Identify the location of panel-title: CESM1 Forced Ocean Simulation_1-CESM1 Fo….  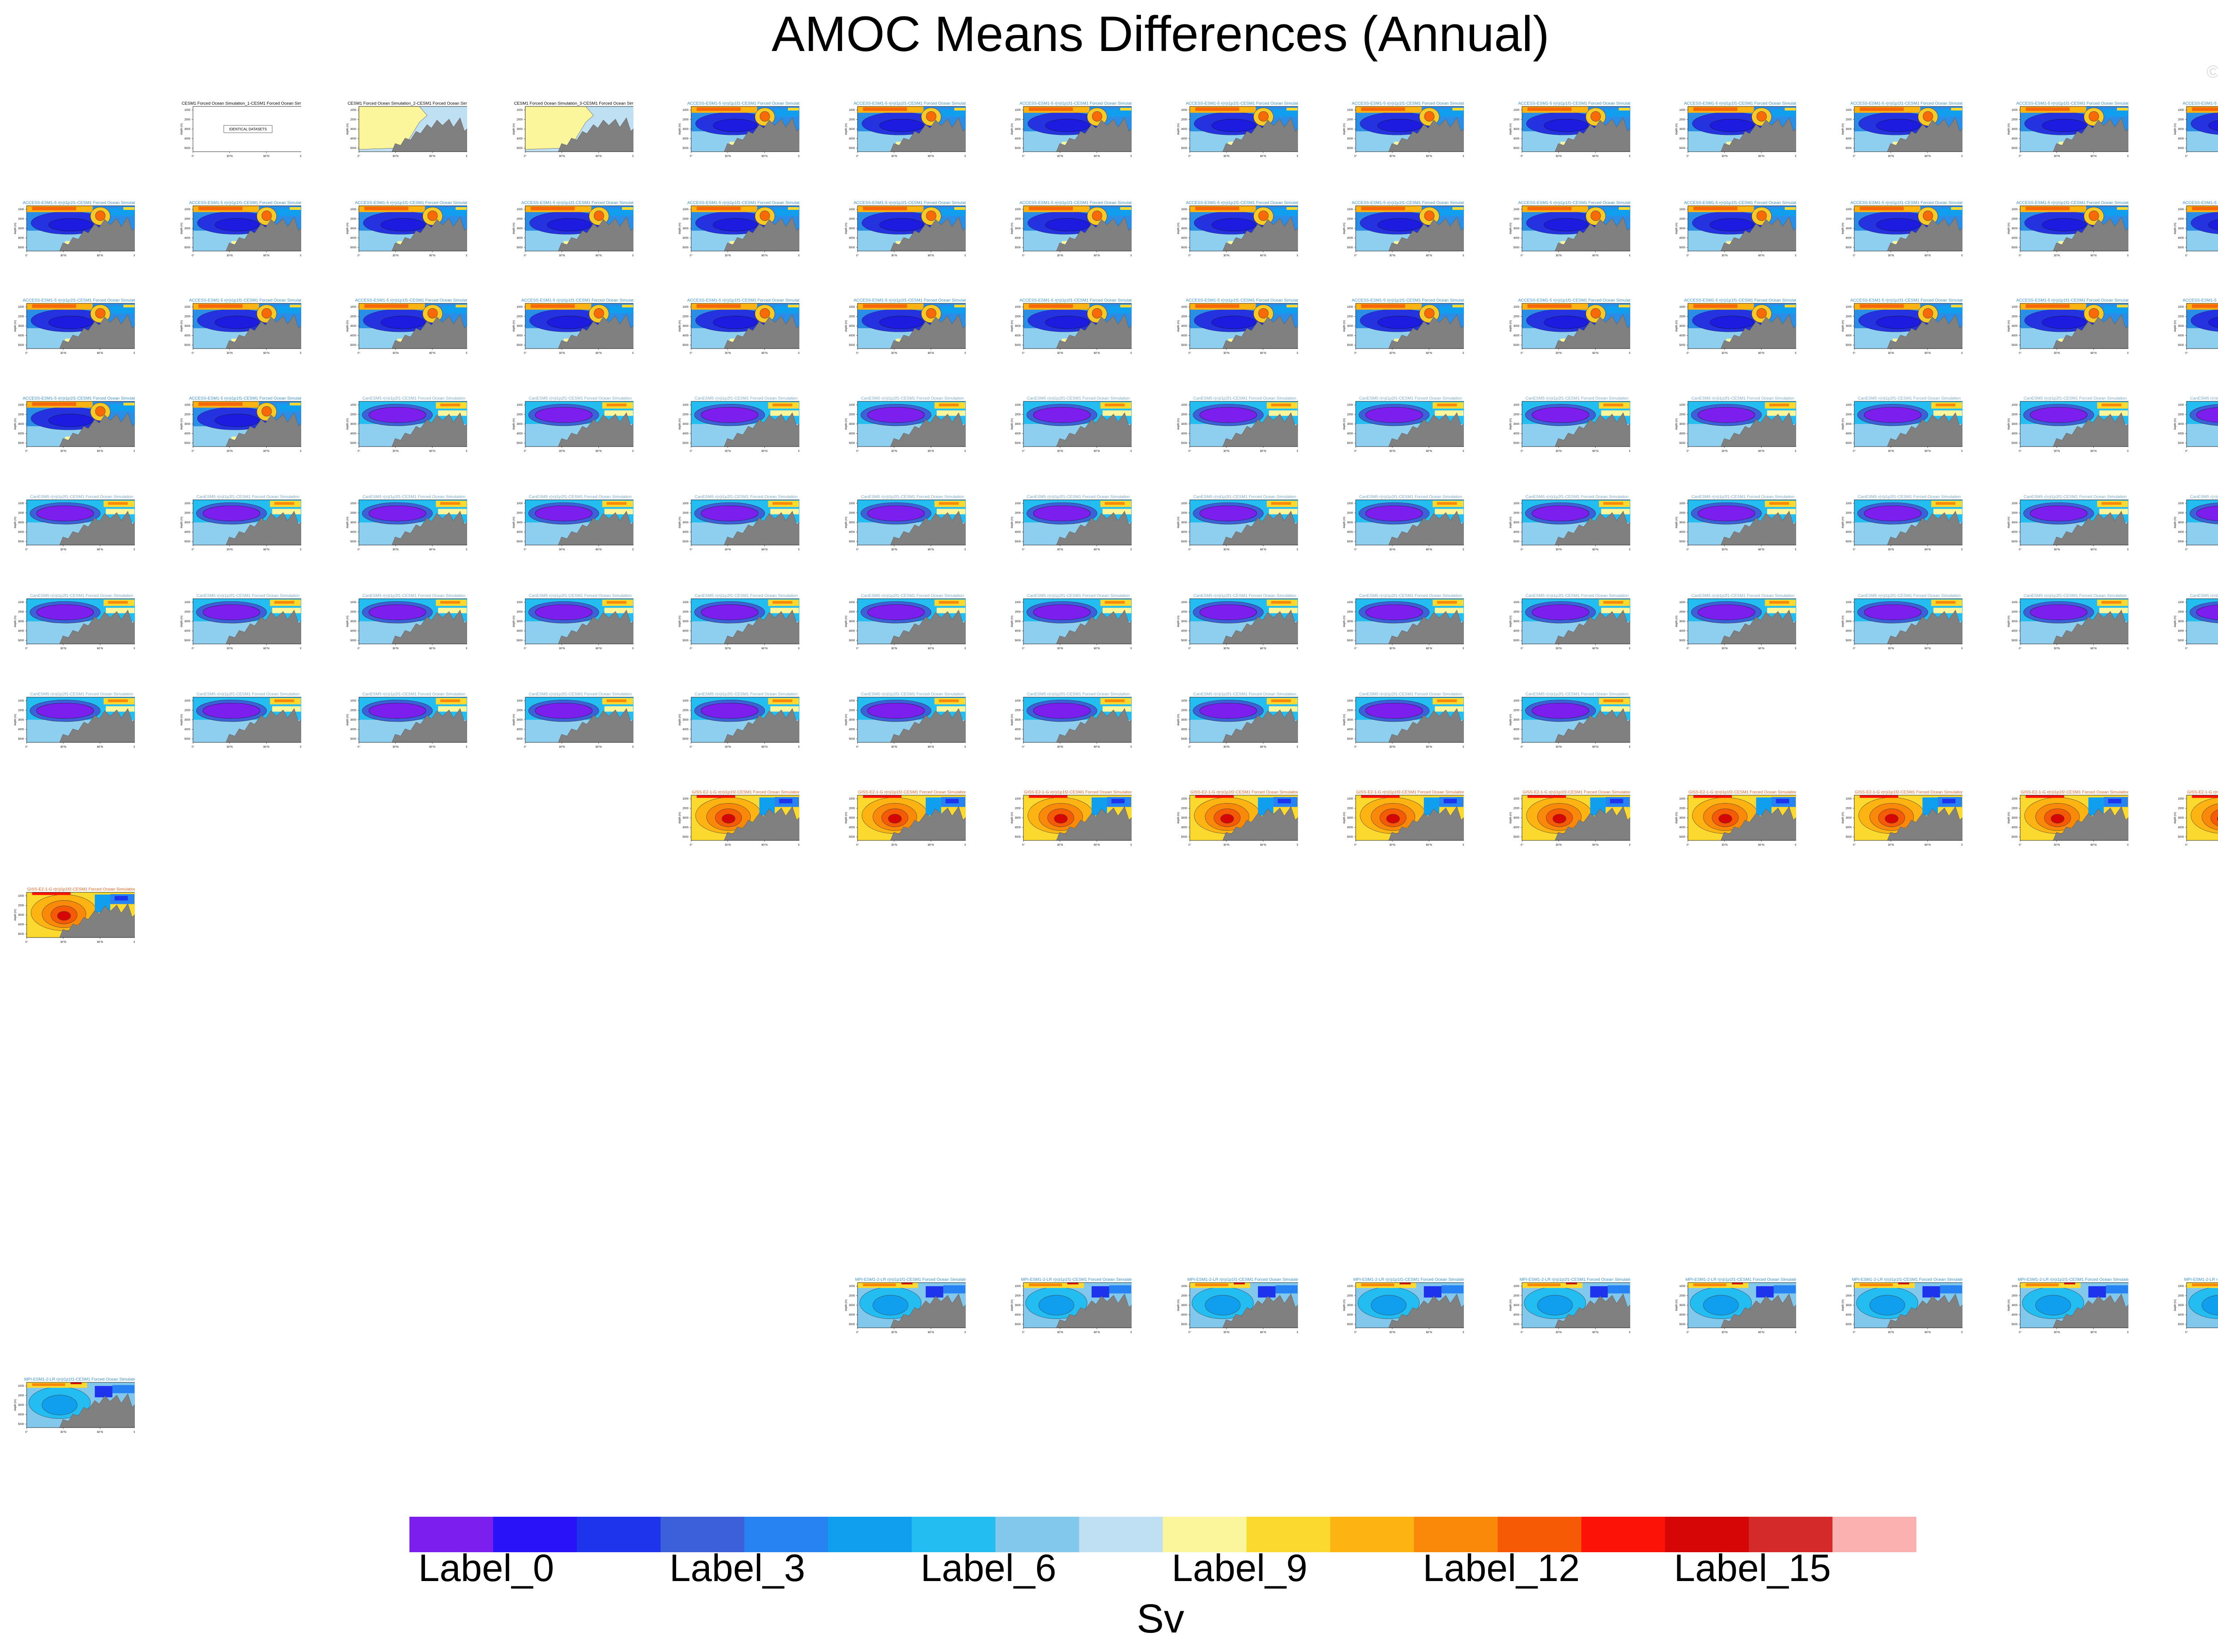
(241, 103).